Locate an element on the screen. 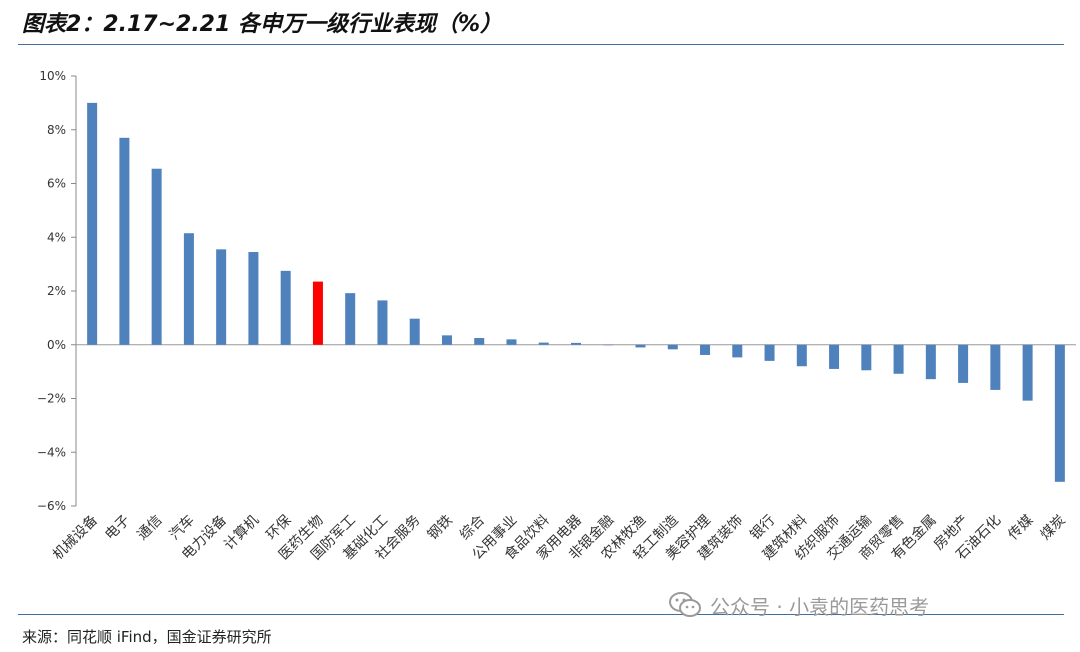 The height and width of the screenshot is (652, 1080). y-tick-label: 6% is located at coordinates (56, 184).